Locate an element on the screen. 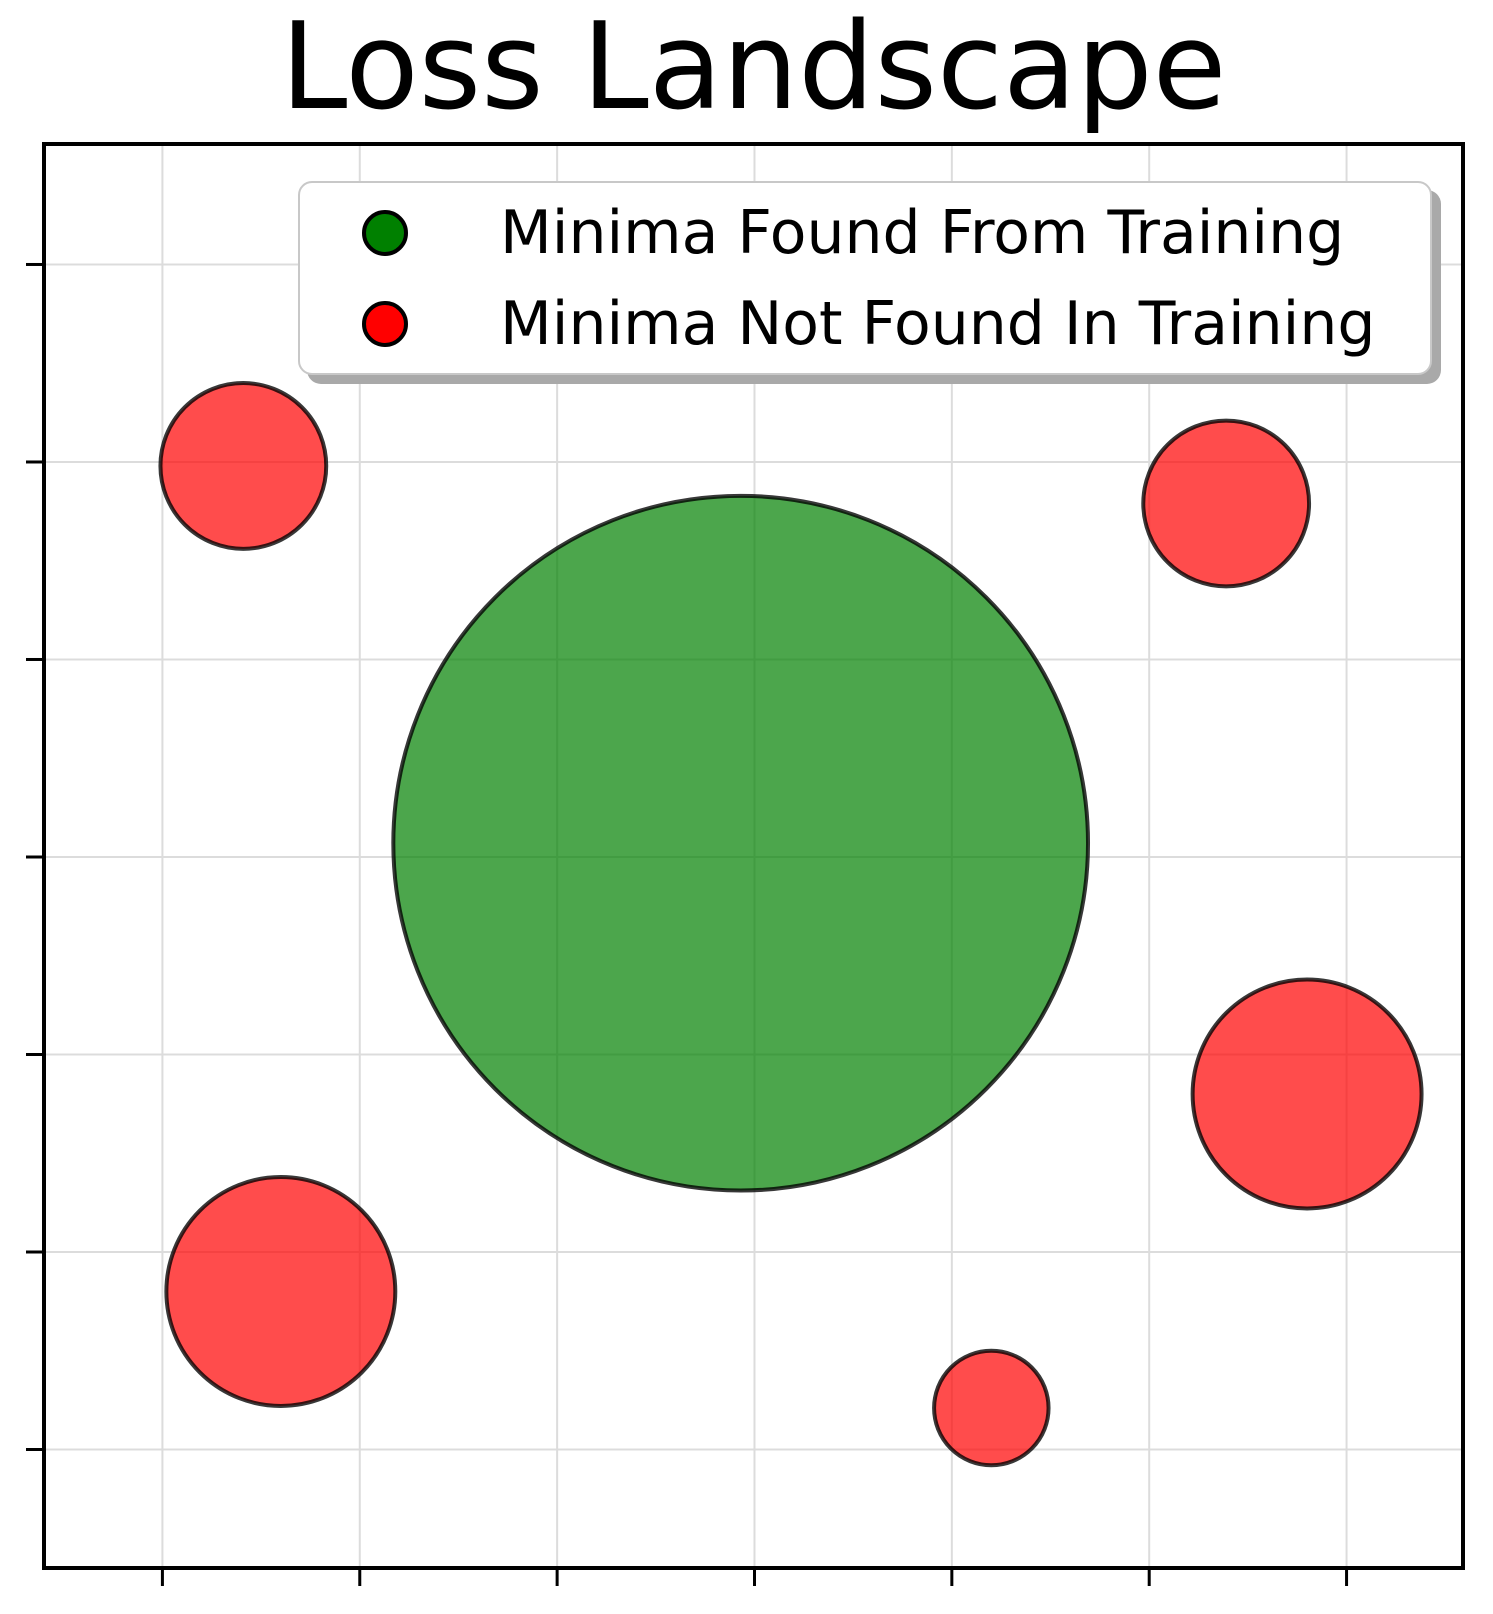 The width and height of the screenshot is (1493, 1614). legend-label-minima-found: Minima Found From Training is located at coordinates (922, 232).